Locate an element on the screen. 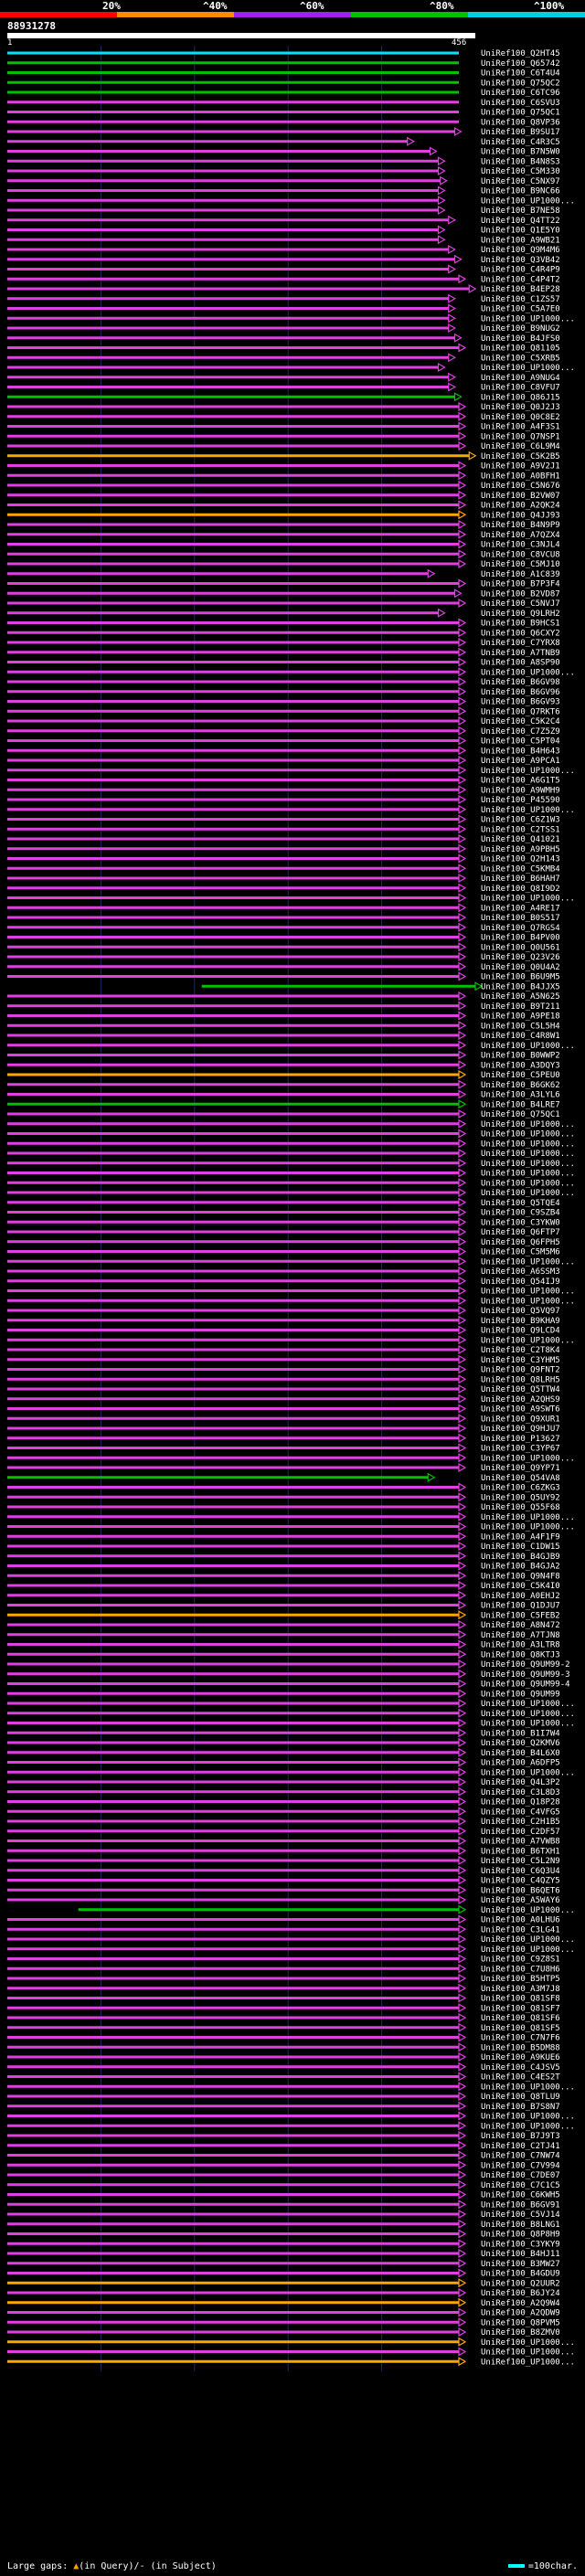  hit-row: UniRef100_C7YRX8 is located at coordinates (284, 642).